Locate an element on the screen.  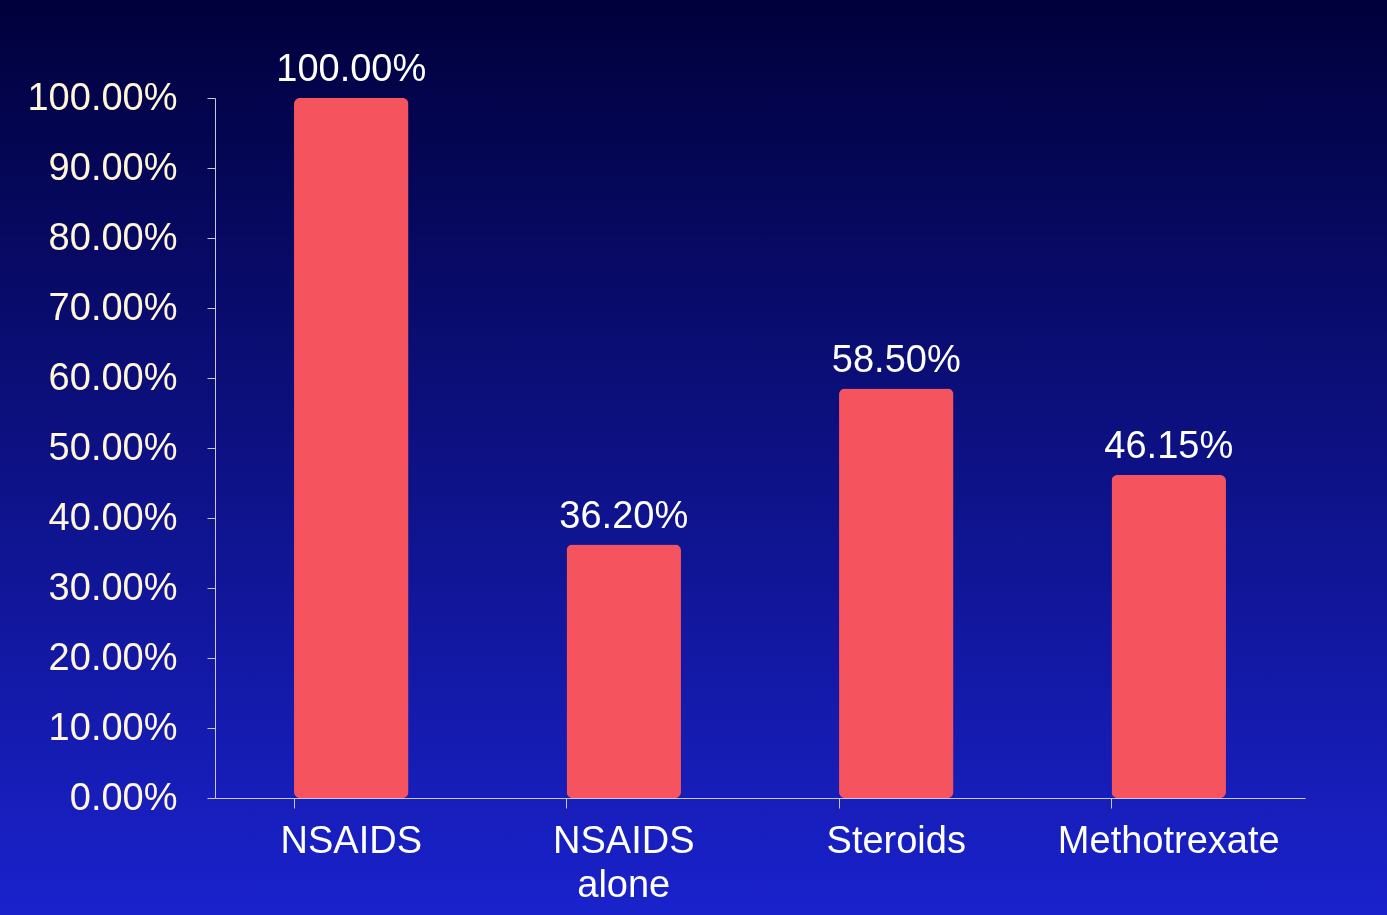
y-tick-label: 0.00% is located at coordinates (123, 796).